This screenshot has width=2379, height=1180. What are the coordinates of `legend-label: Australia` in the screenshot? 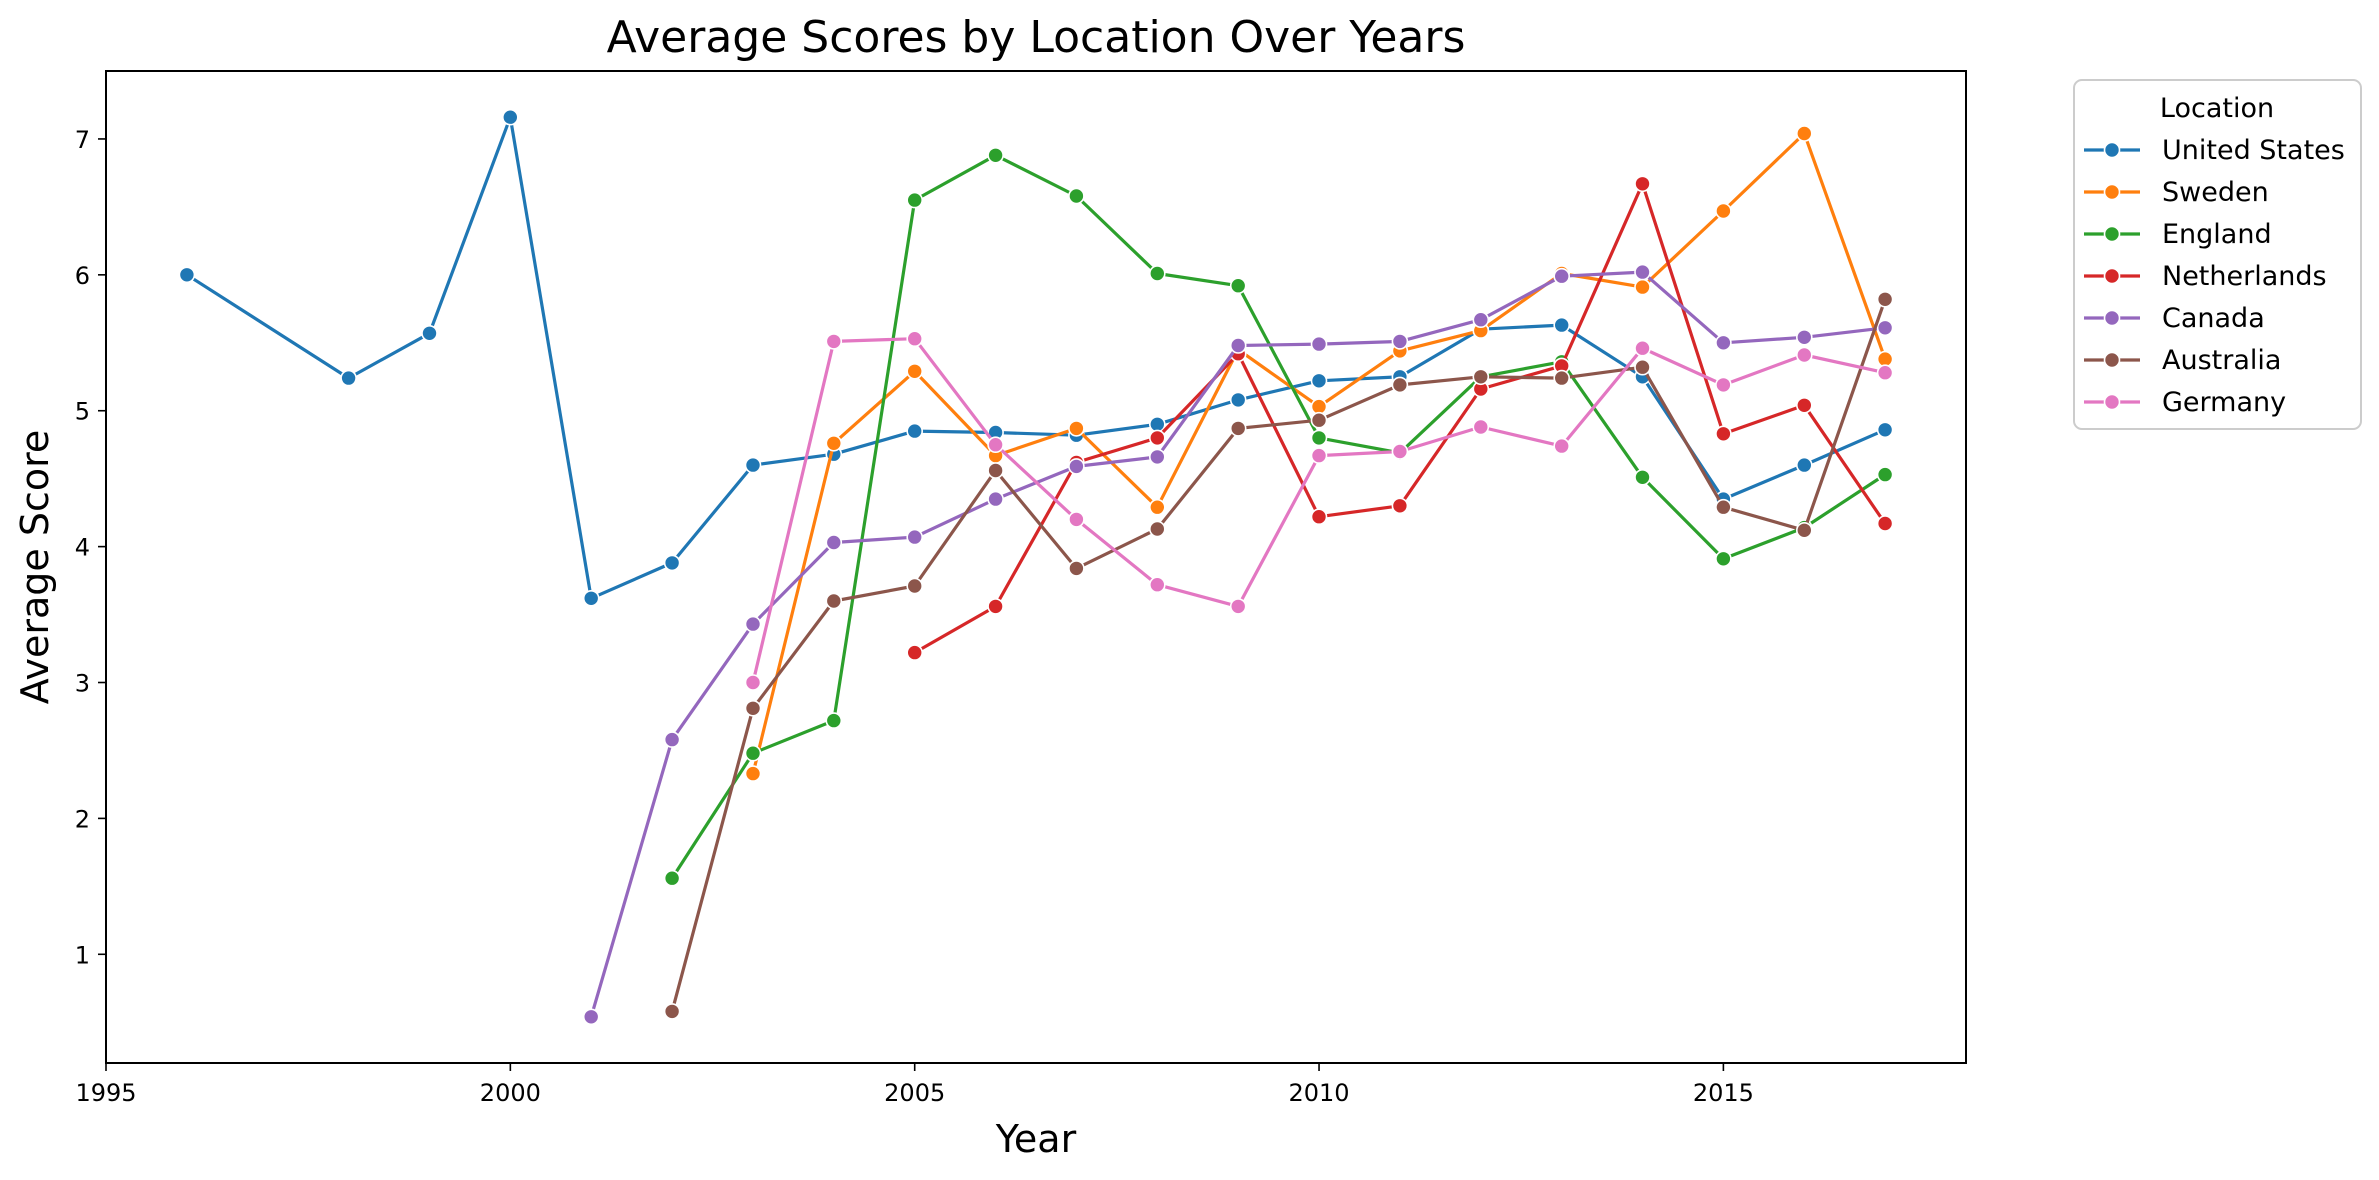 It's located at (2221, 360).